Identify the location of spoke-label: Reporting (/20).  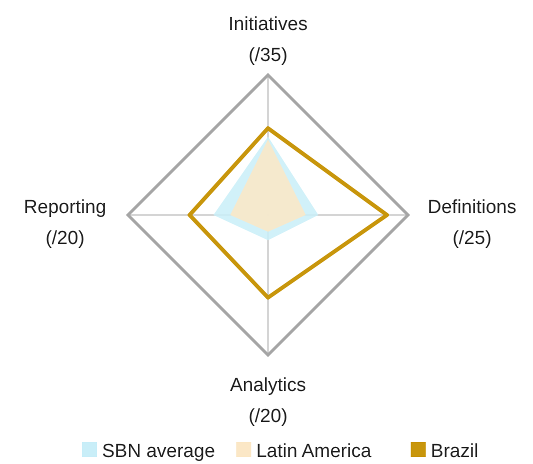
(65, 223).